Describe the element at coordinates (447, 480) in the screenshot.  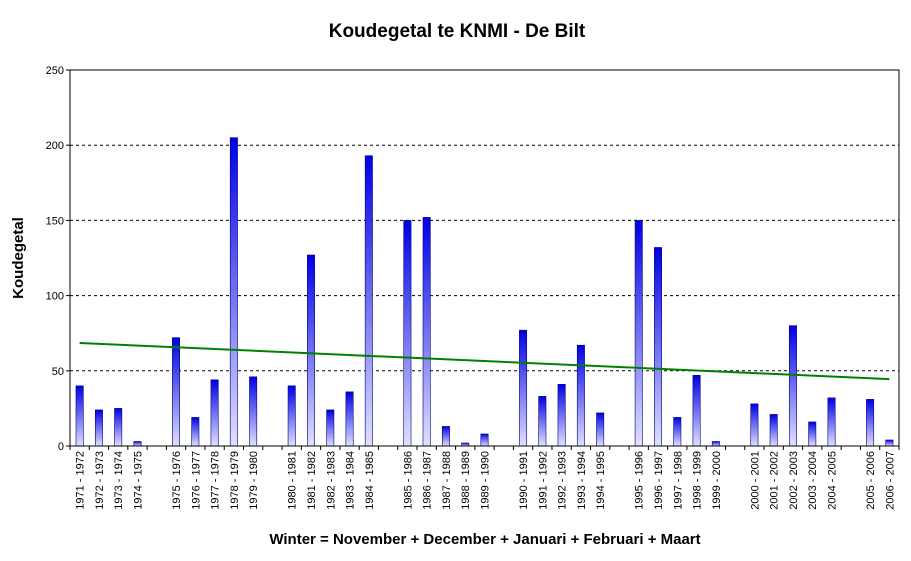
I see `x-tick-label: 1987 - 1988` at that location.